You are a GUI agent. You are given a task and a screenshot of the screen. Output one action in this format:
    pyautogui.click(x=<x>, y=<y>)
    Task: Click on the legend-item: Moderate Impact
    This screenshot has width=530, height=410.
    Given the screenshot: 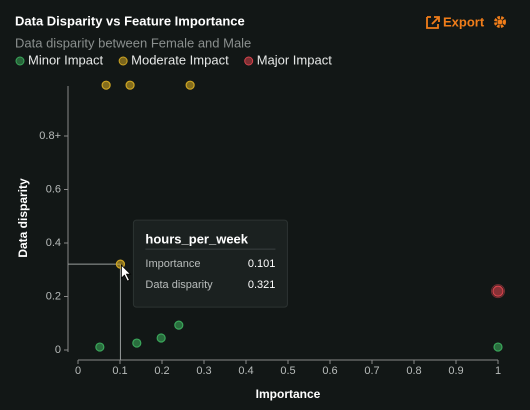 What is the action you would take?
    pyautogui.click(x=173, y=59)
    